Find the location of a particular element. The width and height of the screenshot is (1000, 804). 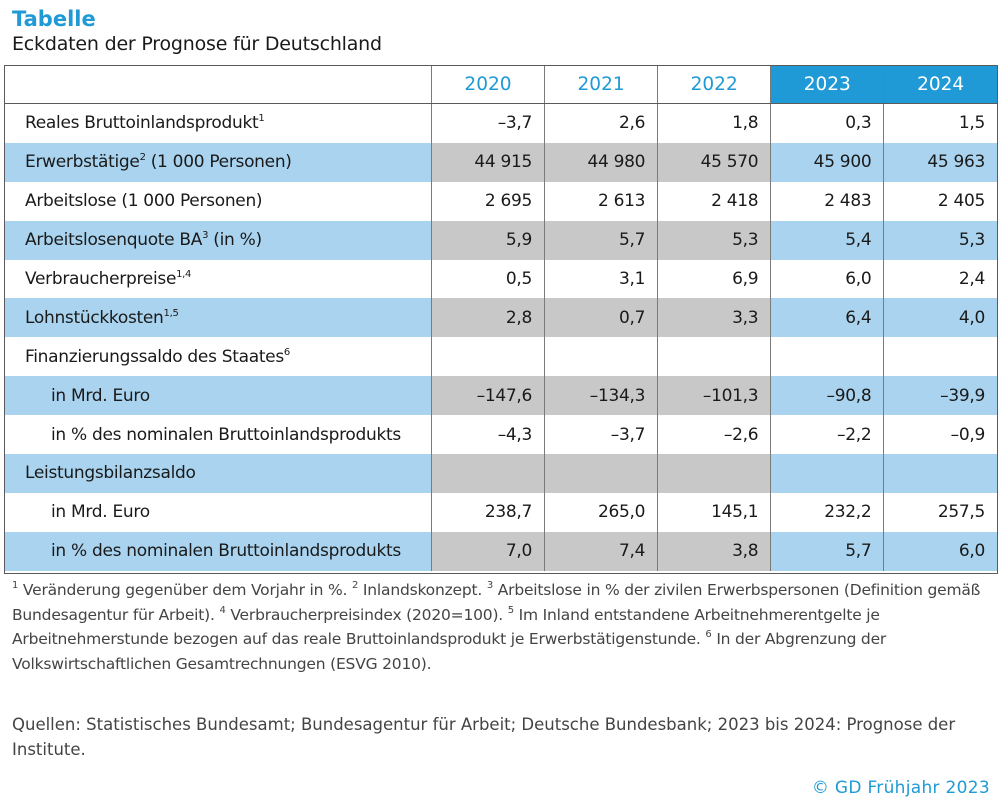

header-label-cell is located at coordinates (218, 85).